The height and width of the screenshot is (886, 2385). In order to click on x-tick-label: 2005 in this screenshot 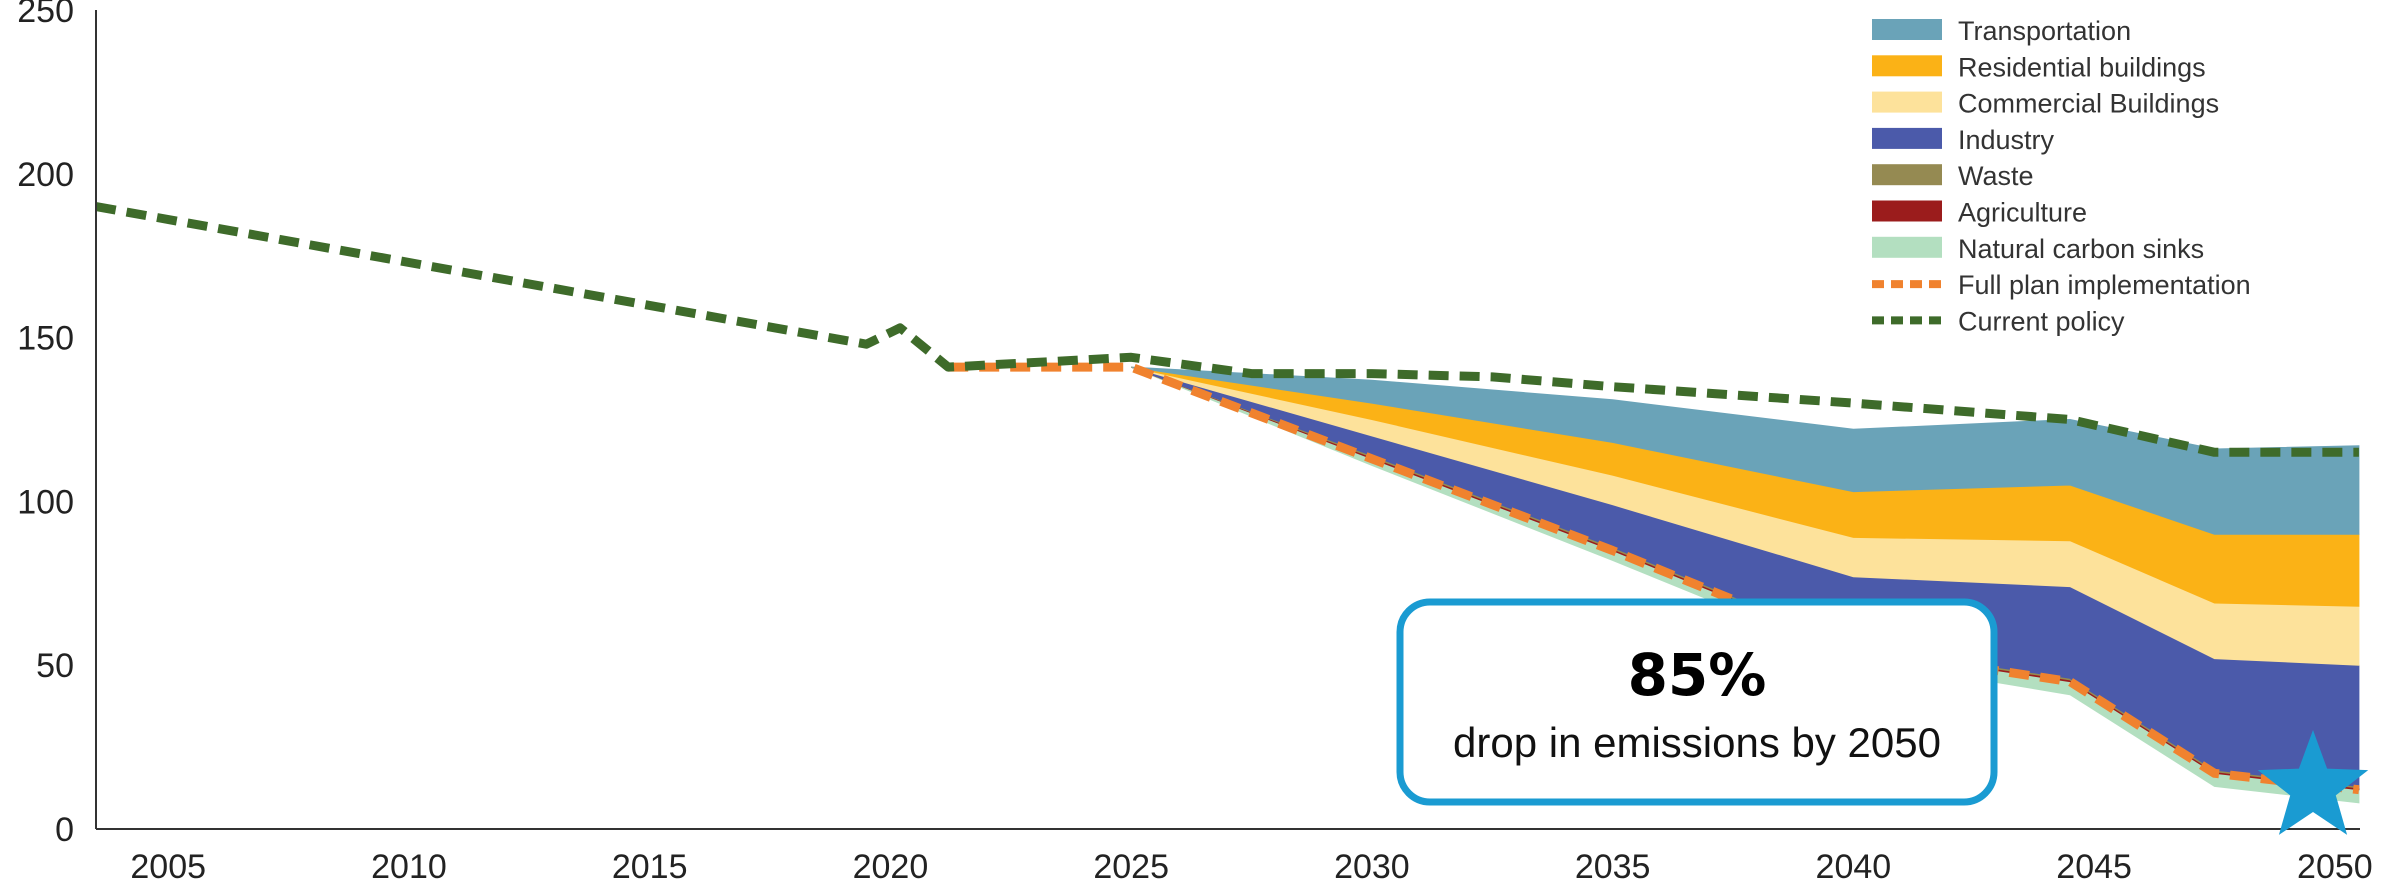, I will do `click(168, 867)`.